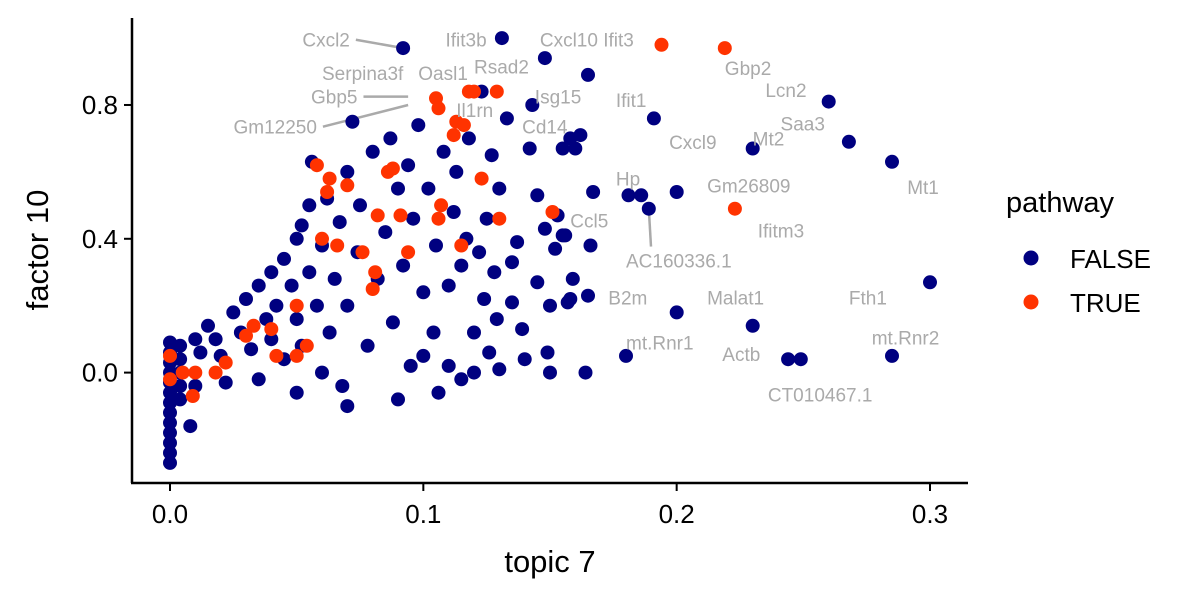 This screenshot has width=1200, height=600. I want to click on gene-label: Ifit3, so click(618, 41).